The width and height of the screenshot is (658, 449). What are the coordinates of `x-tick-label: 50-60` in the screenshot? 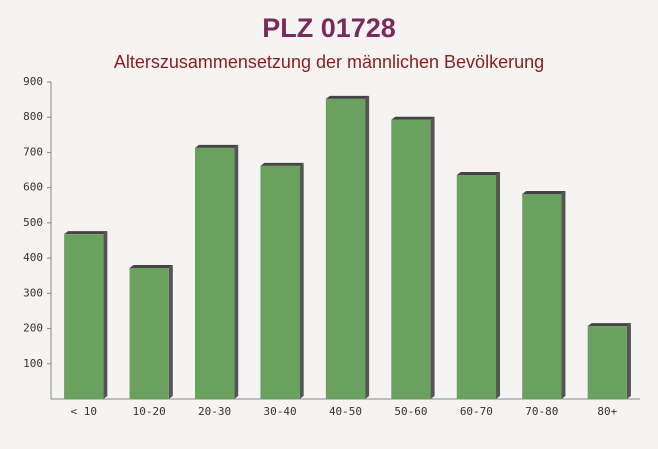 It's located at (410, 411).